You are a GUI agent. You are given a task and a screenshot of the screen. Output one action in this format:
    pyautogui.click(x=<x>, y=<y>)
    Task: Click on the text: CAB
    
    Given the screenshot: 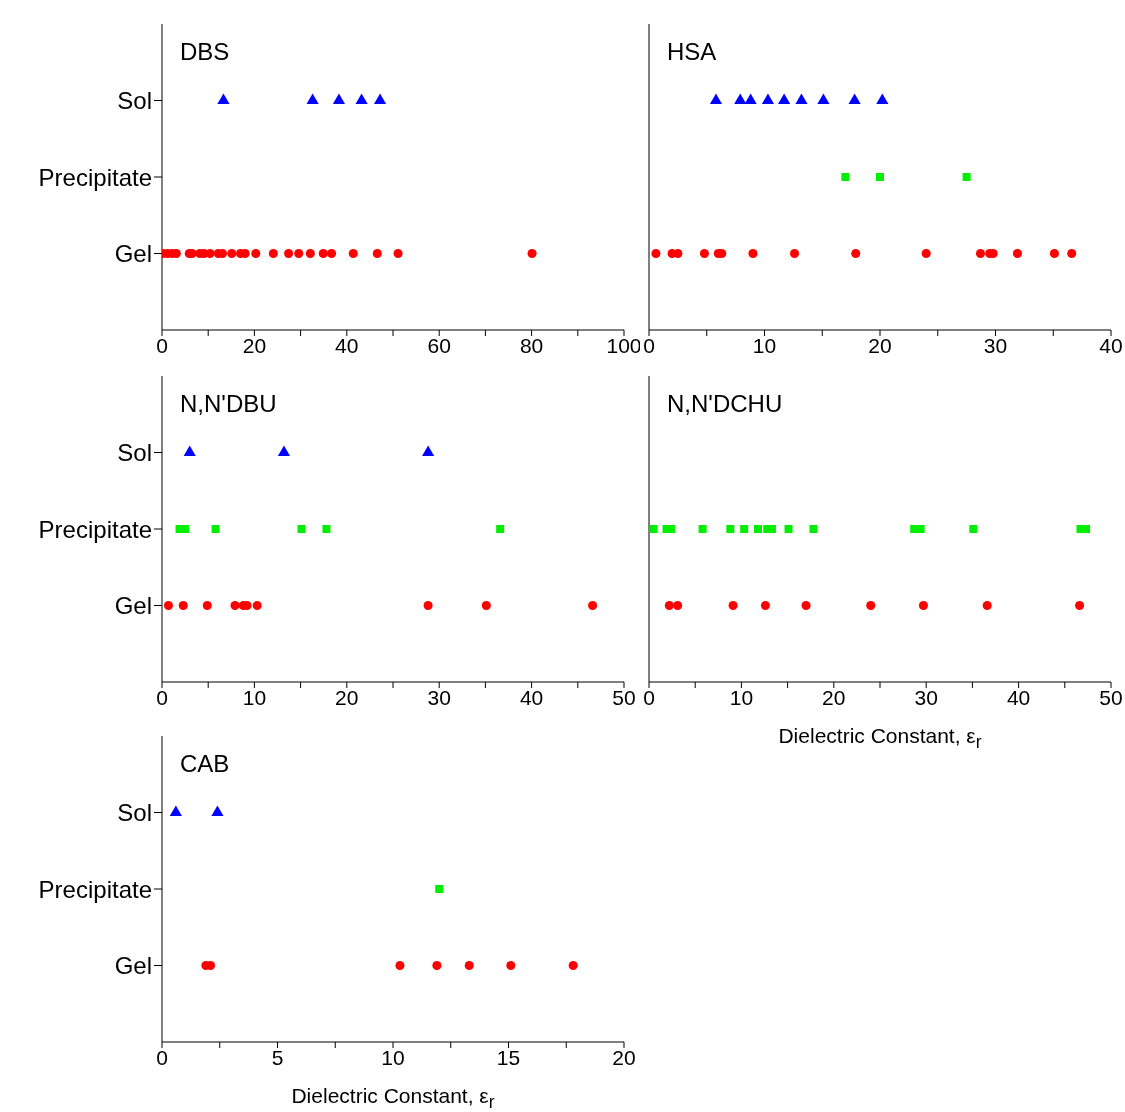 What is the action you would take?
    pyautogui.click(x=205, y=764)
    